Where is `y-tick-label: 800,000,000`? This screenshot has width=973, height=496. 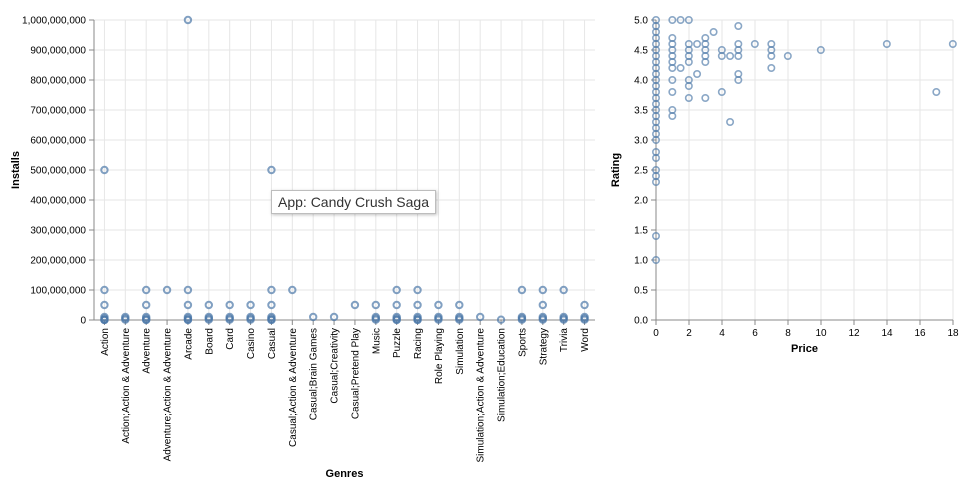 y-tick-label: 800,000,000 is located at coordinates (58, 81).